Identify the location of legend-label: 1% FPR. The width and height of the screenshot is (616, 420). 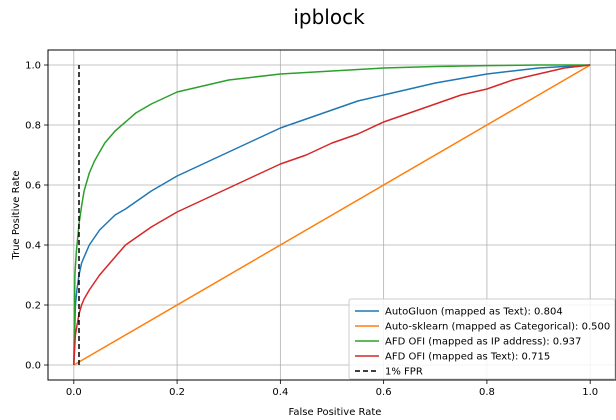
(404, 372).